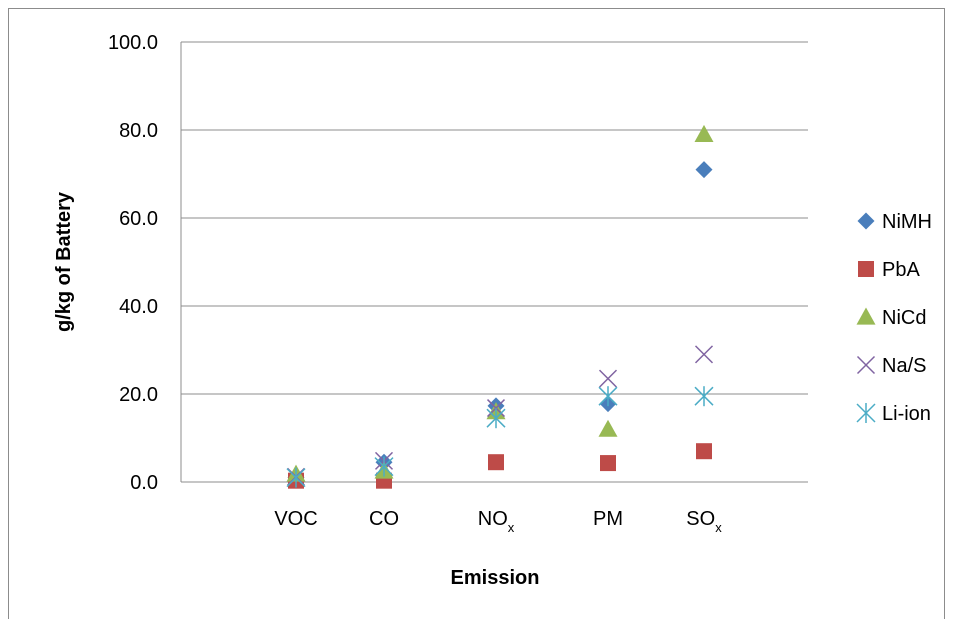  I want to click on x-tick-label: CO, so click(384, 519).